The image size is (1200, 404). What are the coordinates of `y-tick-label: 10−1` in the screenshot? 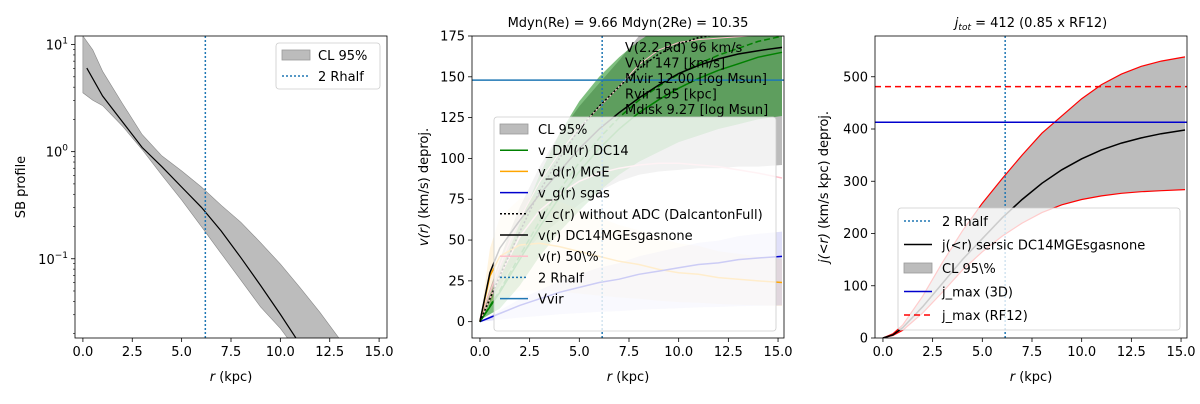 It's located at (53, 259).